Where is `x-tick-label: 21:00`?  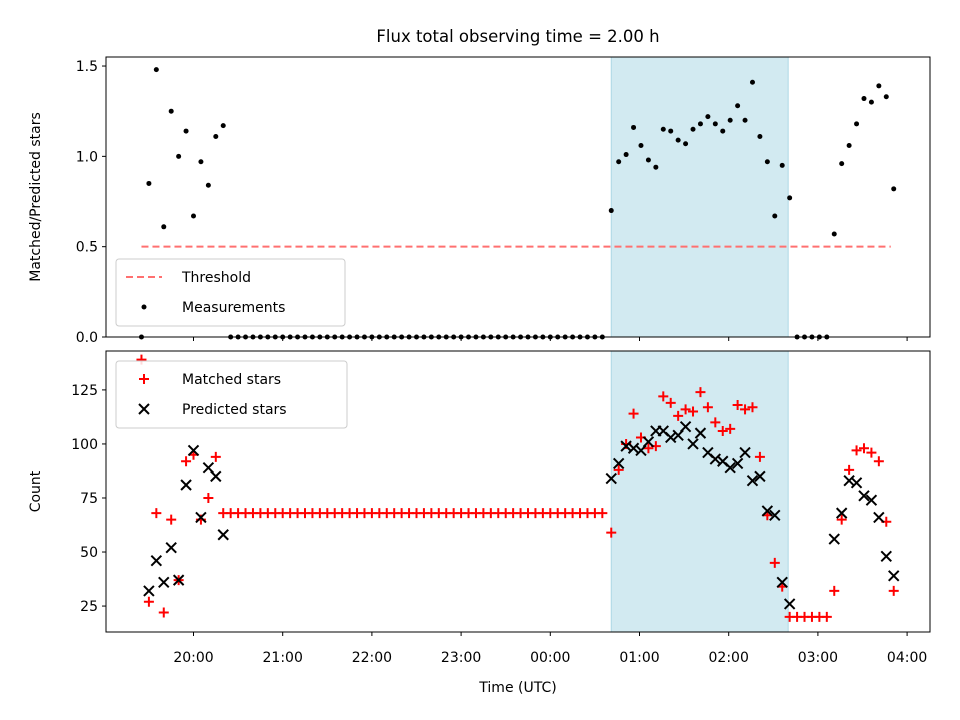
x-tick-label: 21:00 is located at coordinates (283, 658).